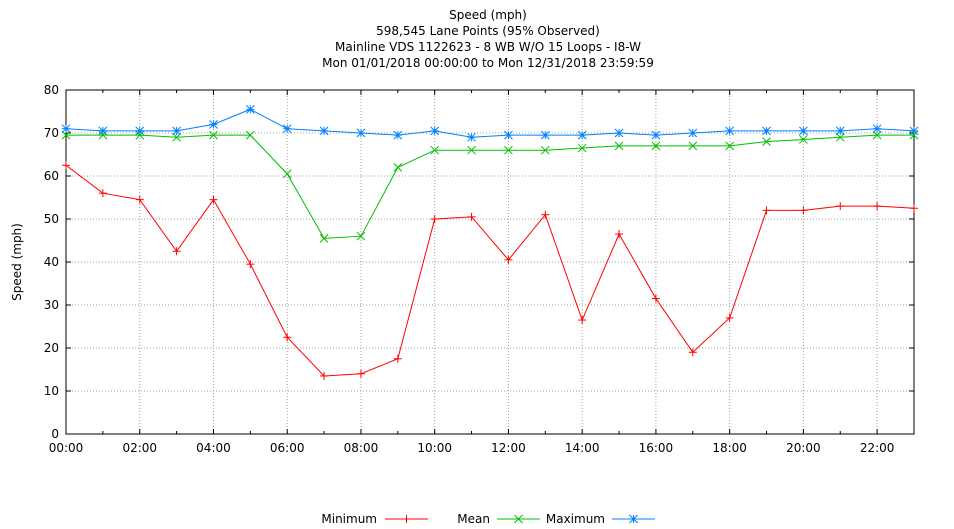  Describe the element at coordinates (488, 31) in the screenshot. I see `title-line-2: 598,545 Lane Points (95% Observed)` at that location.